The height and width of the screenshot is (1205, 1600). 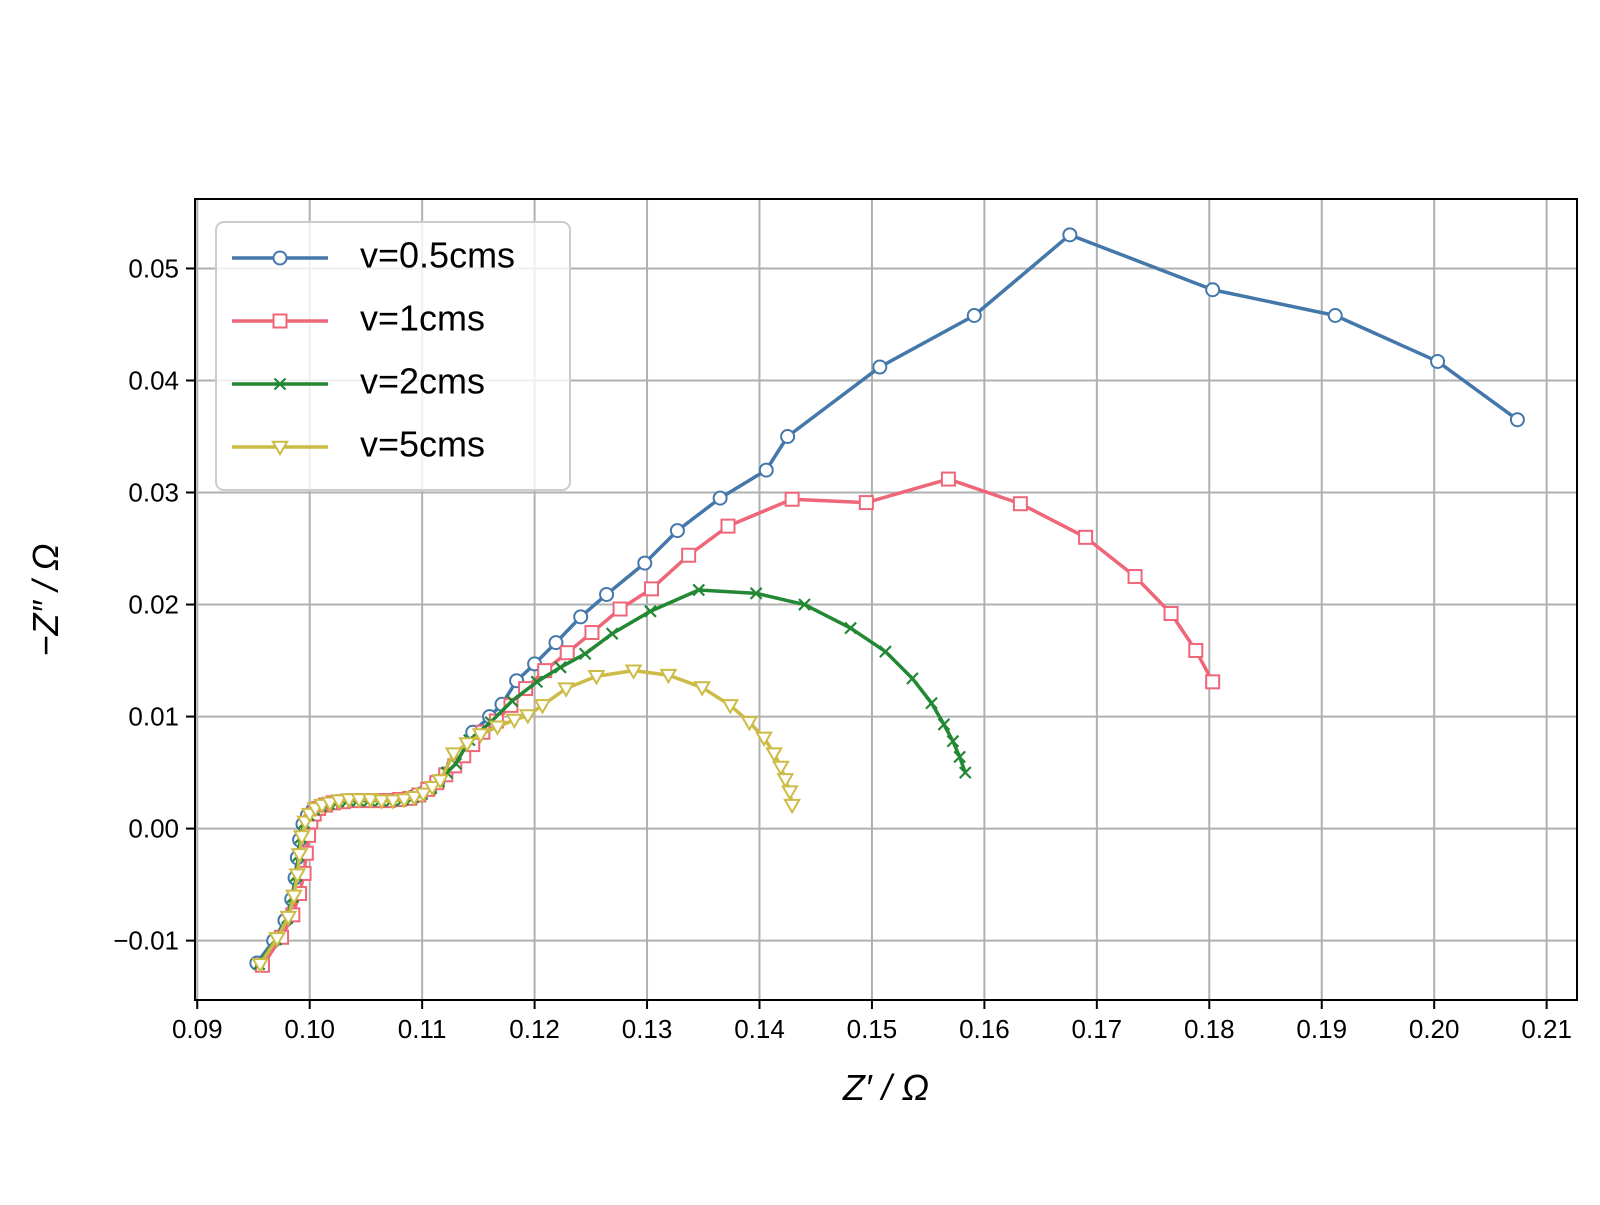 I want to click on legend: v=0.5cms v=1cms v=2cms v=5cms, so click(x=393, y=356).